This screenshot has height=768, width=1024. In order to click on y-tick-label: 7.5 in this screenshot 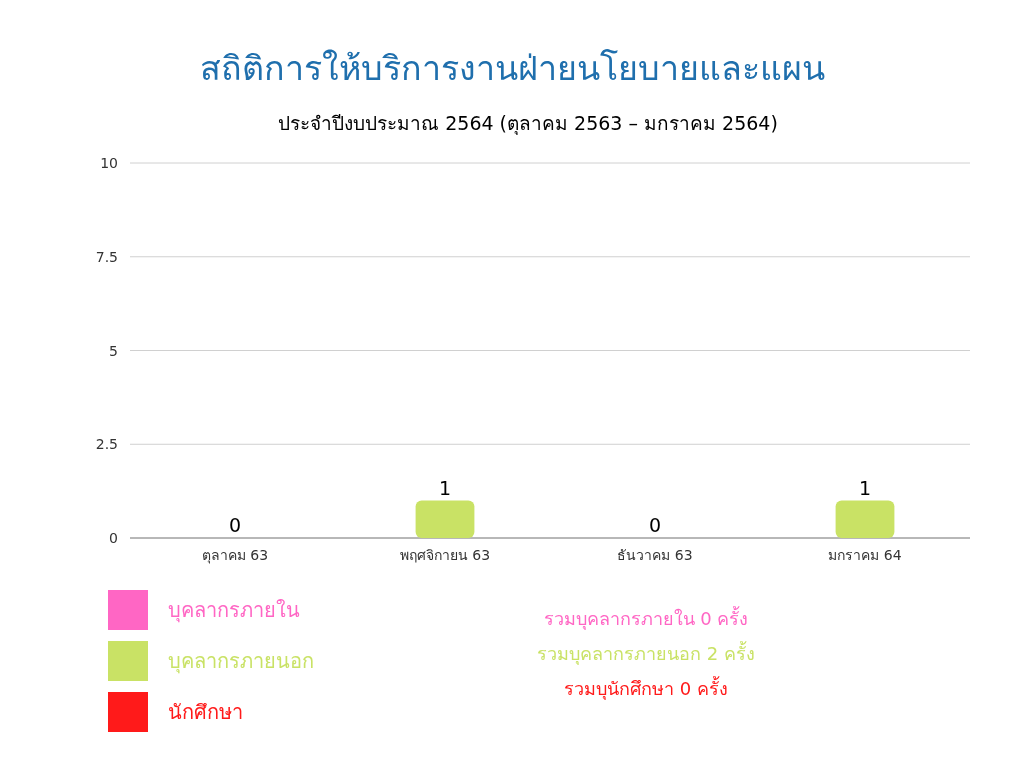, I will do `click(106, 256)`.